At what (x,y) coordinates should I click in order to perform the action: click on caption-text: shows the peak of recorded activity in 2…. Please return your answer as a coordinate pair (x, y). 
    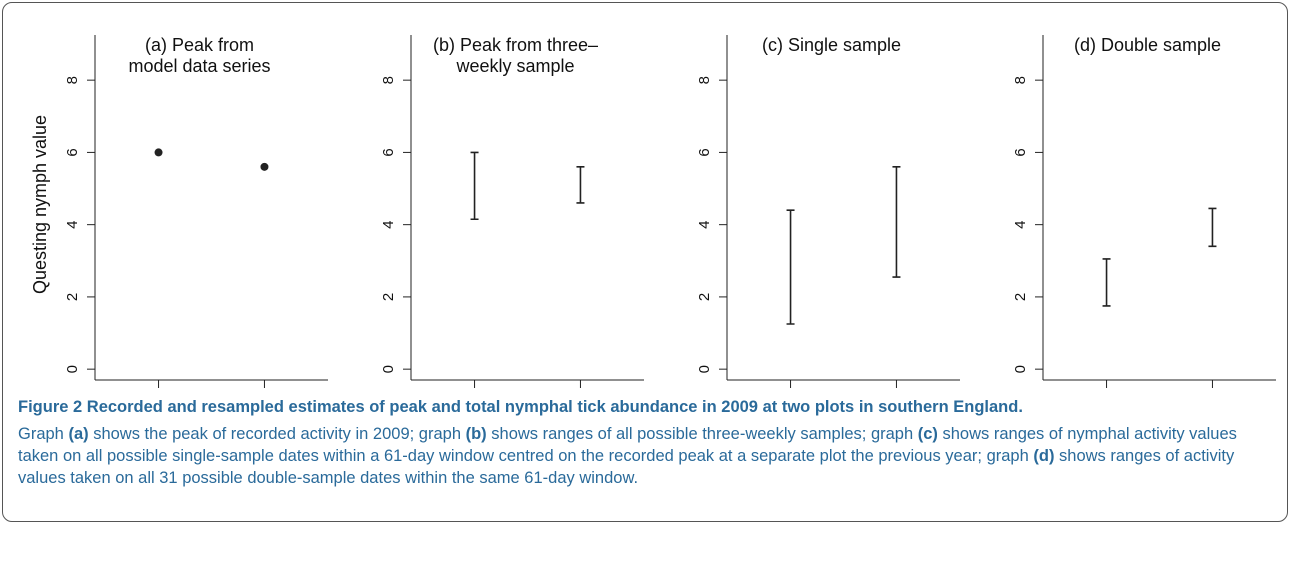
    Looking at the image, I should click on (277, 434).